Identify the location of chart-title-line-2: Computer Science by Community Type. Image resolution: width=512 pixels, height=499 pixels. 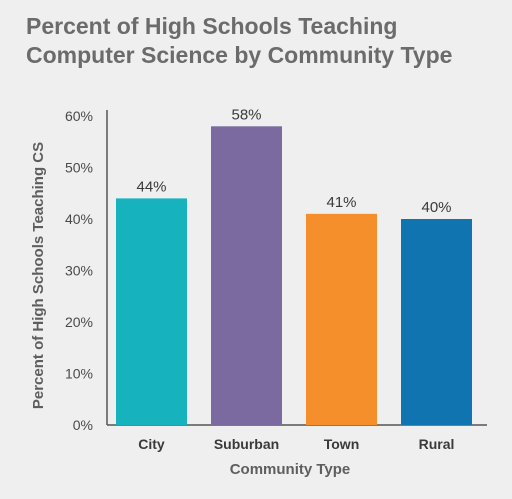
(239, 55).